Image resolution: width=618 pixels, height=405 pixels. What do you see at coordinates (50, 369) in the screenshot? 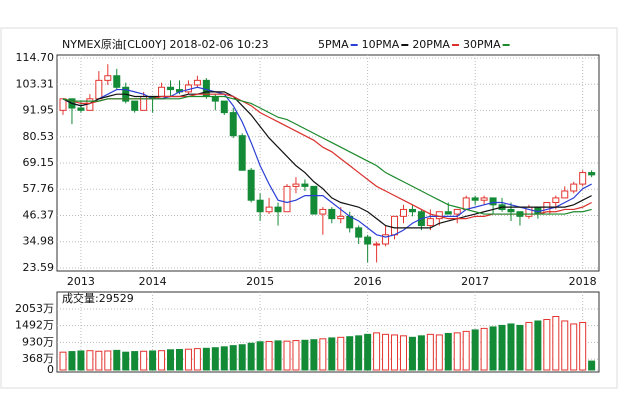
I see `y-tick-label: 0` at bounding box center [50, 369].